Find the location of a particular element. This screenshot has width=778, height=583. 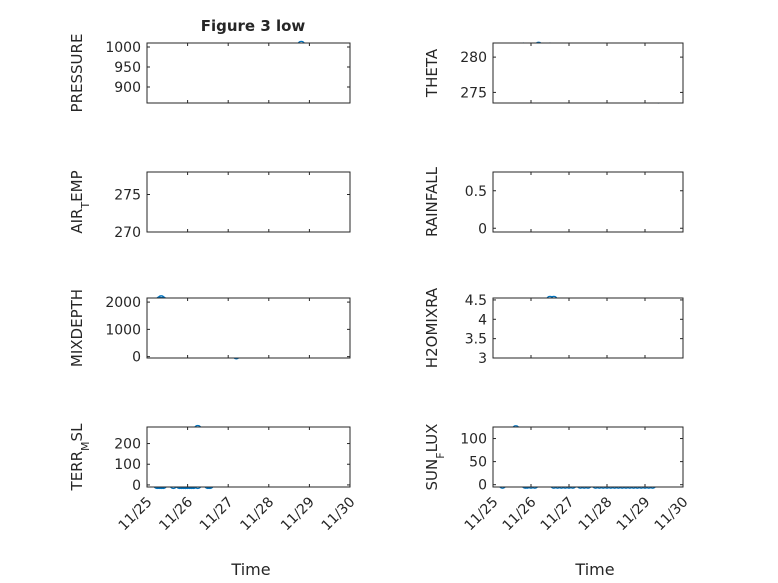

y-tick-label: 4 is located at coordinates (482, 320).